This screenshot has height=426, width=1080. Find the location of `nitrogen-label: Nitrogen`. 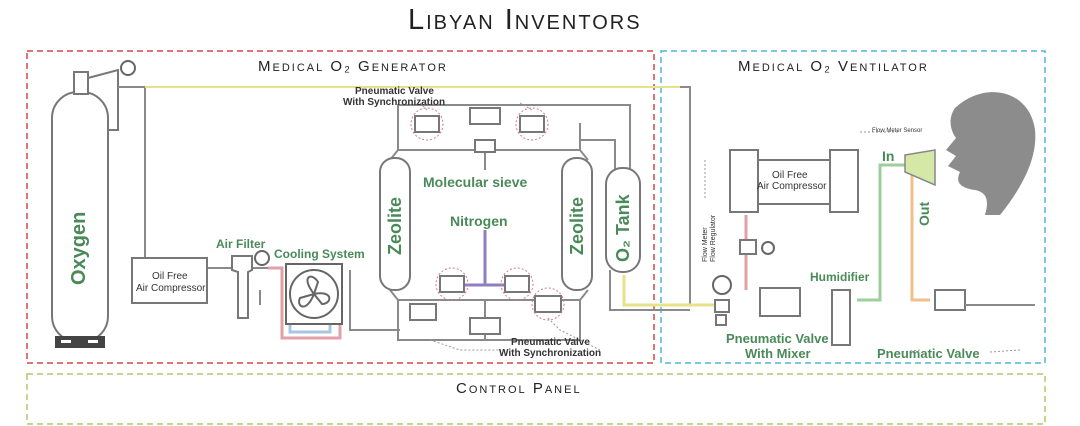

nitrogen-label: Nitrogen is located at coordinates (479, 221).